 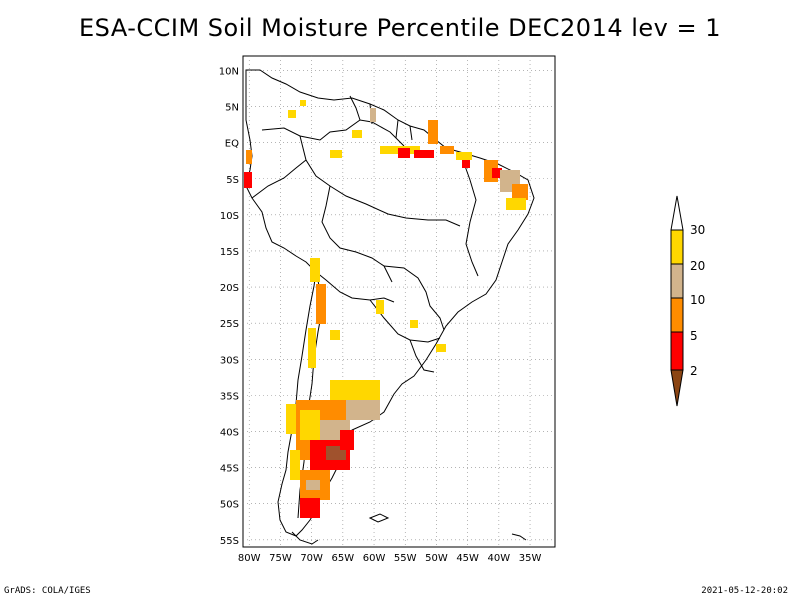 I want to click on legend-triangle-below, so click(x=677, y=388).